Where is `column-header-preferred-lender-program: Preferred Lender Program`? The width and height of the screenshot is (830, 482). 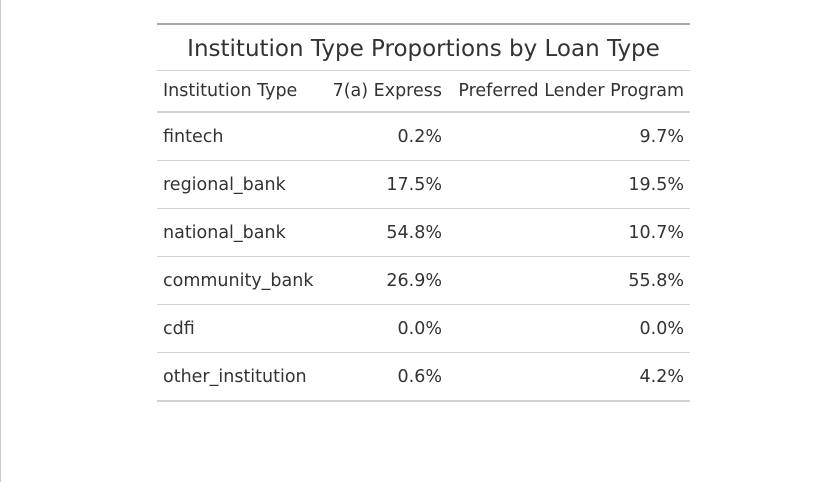
column-header-preferred-lender-program: Preferred Lender Program is located at coordinates (569, 92).